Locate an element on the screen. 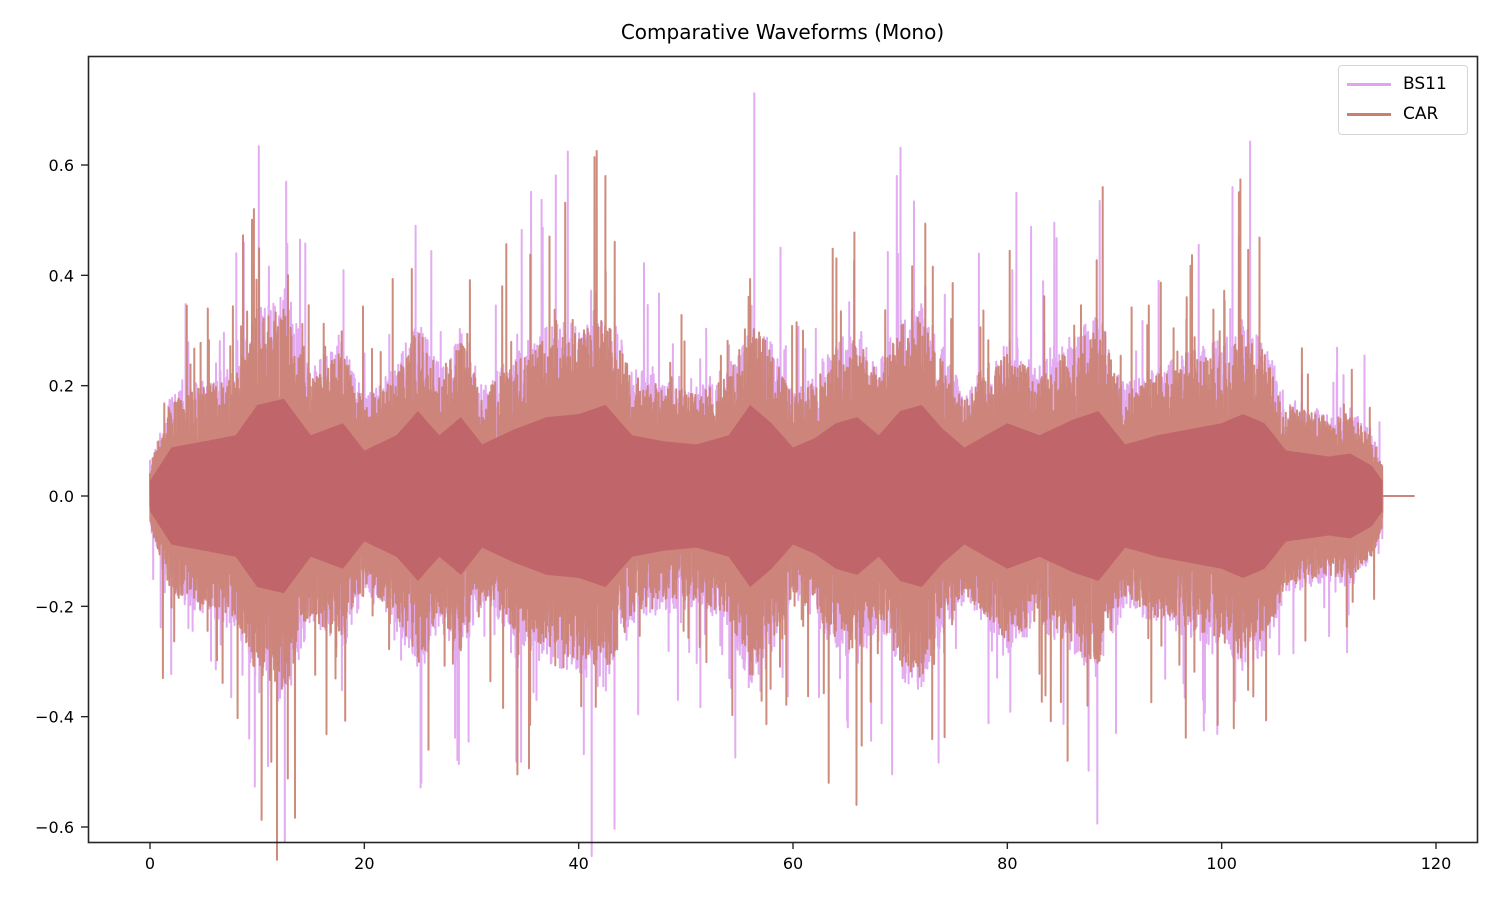  legend: BS11 CAR is located at coordinates (1403, 100).